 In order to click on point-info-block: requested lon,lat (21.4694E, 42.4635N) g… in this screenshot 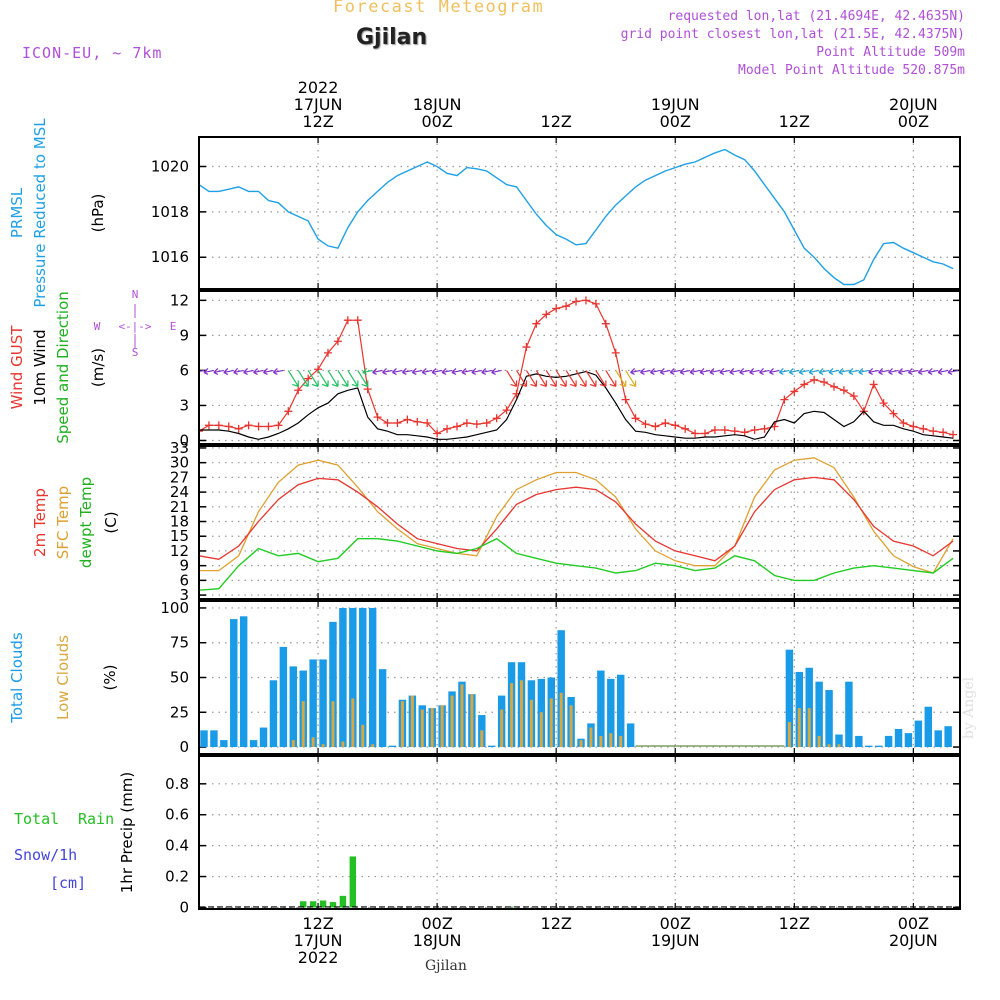, I will do `click(793, 44)`.